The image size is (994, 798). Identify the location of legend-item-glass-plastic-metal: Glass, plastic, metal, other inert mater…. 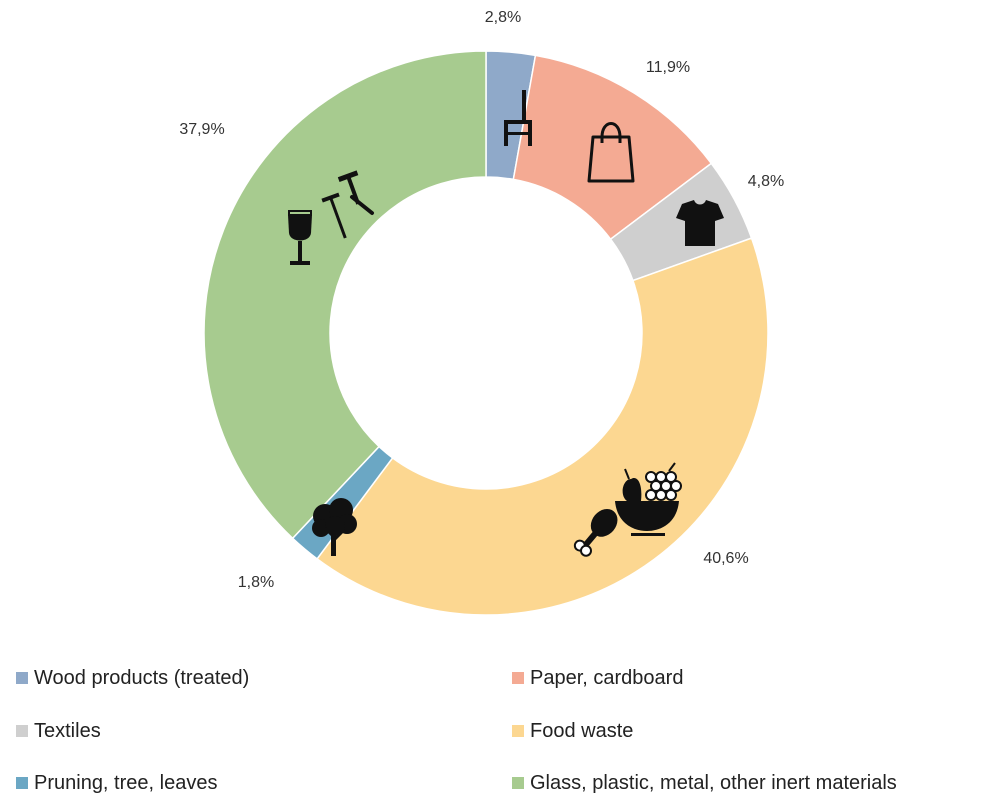
(704, 783).